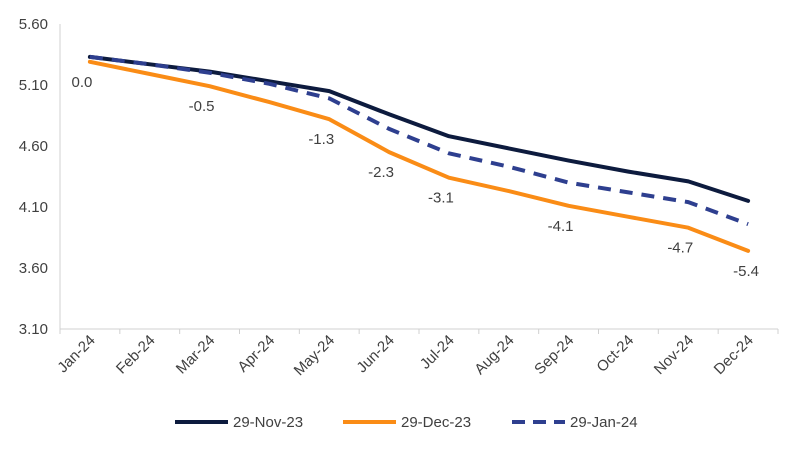 The height and width of the screenshot is (450, 805). Describe the element at coordinates (268, 422) in the screenshot. I see `legend-label: 29-Nov-23` at that location.